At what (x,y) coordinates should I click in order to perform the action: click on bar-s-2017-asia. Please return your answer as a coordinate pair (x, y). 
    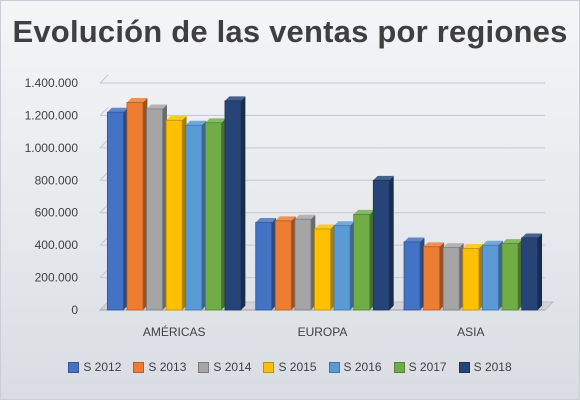
    Looking at the image, I should click on (512, 275).